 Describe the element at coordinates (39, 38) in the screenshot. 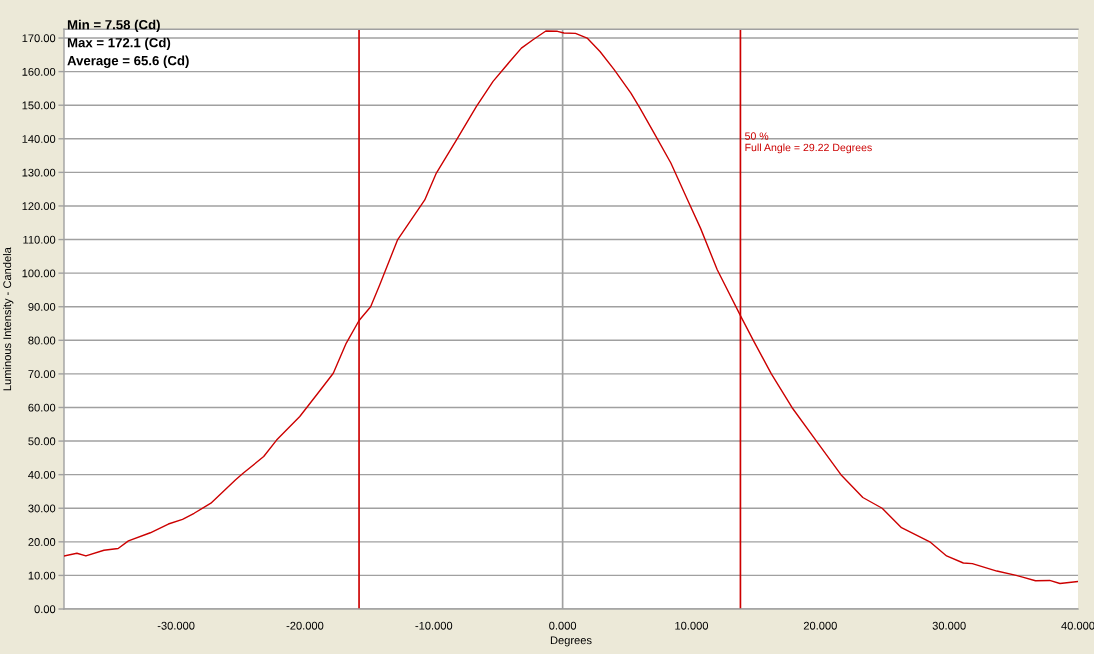

I see `y-tick-label: 170.00` at that location.